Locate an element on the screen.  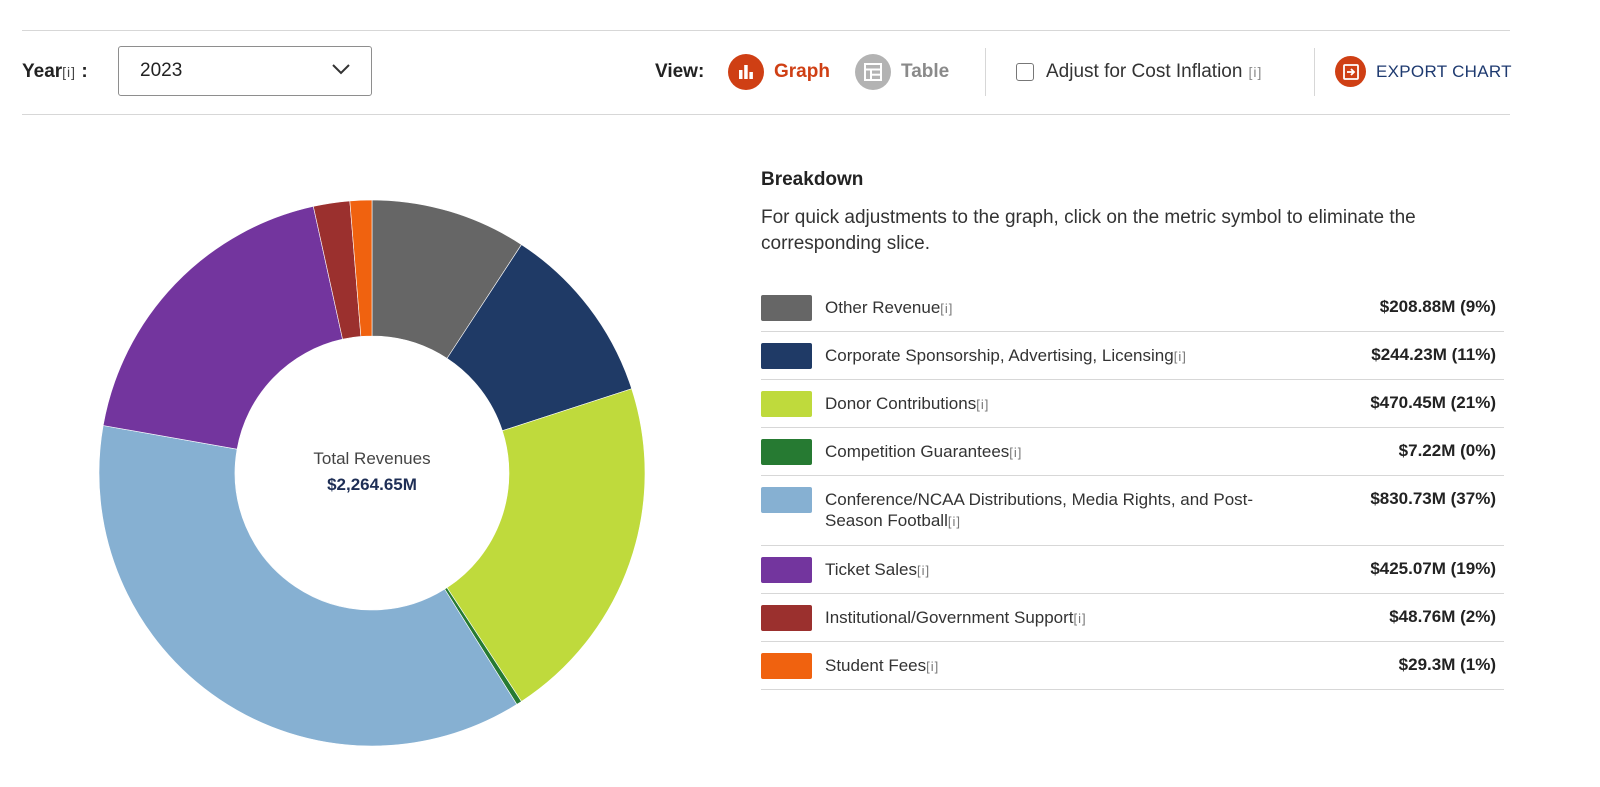
legend-label: Institutional/Government Support[i] is located at coordinates (956, 617).